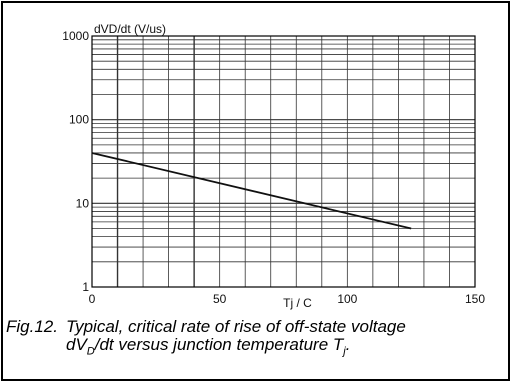 The height and width of the screenshot is (384, 513). I want to click on x-tick-labels: 0 50 100 150, so click(287, 299).